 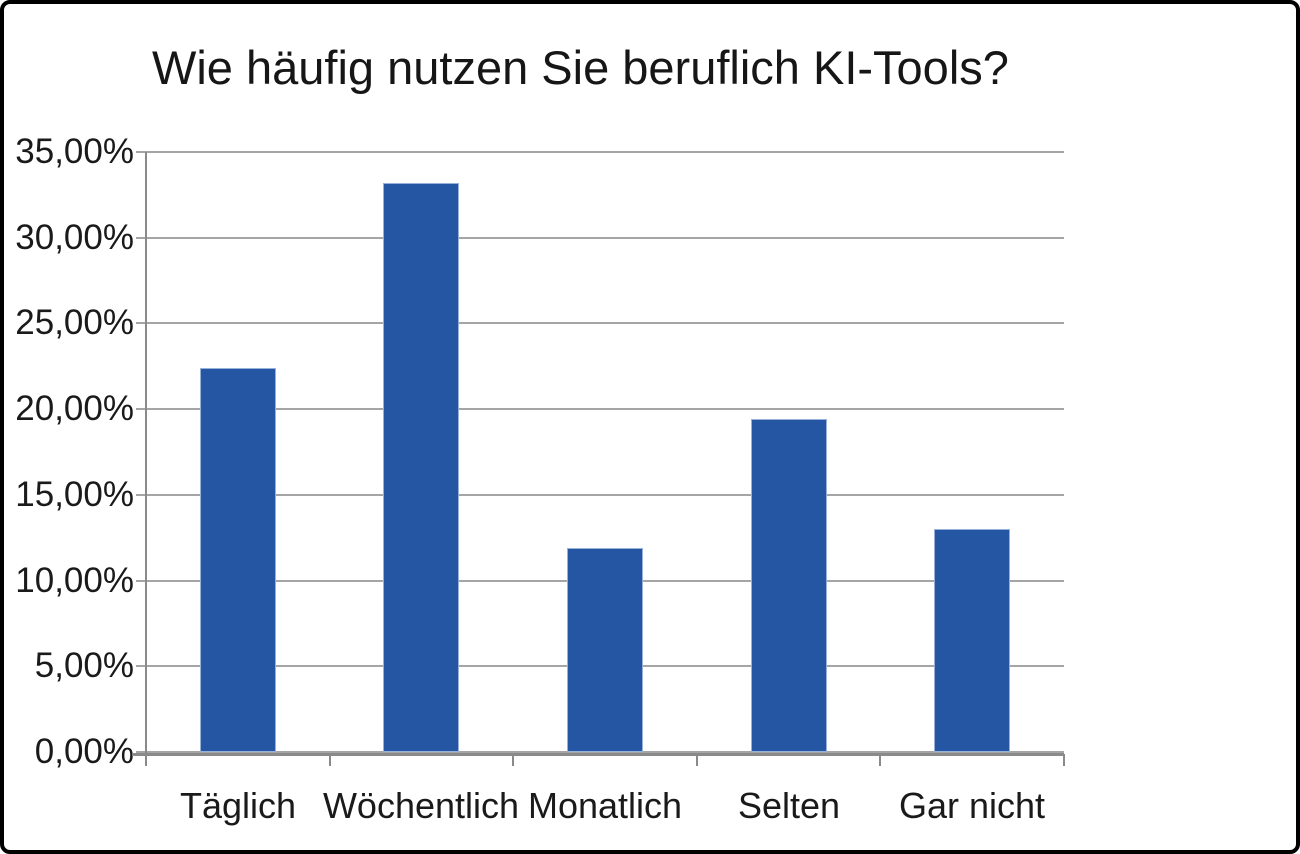 I want to click on y-tick-label: 15,00%, so click(x=74, y=494).